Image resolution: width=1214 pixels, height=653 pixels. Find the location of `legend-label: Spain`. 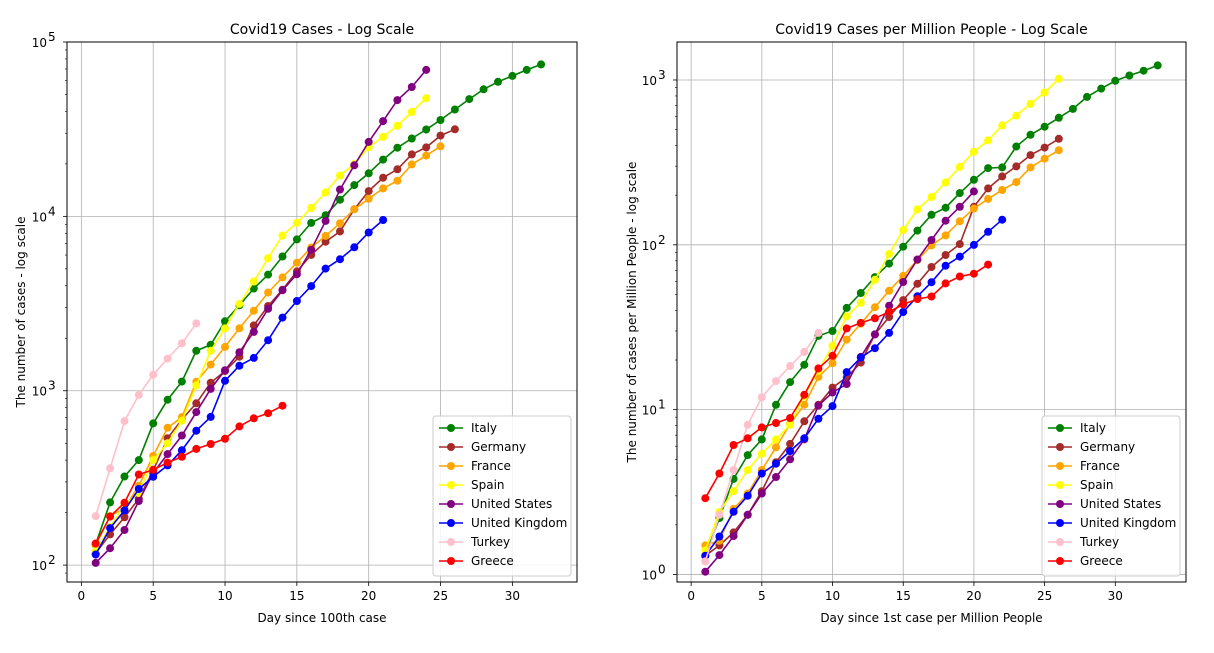

legend-label: Spain is located at coordinates (1097, 485).